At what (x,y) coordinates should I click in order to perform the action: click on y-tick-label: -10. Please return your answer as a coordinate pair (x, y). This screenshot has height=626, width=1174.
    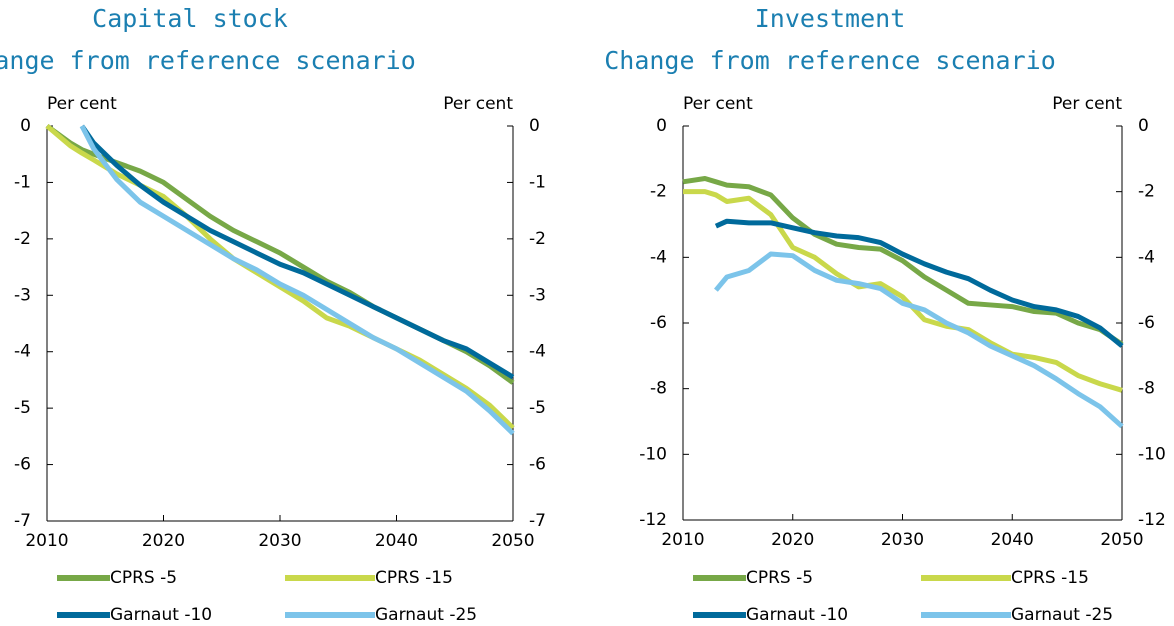
    Looking at the image, I should click on (653, 454).